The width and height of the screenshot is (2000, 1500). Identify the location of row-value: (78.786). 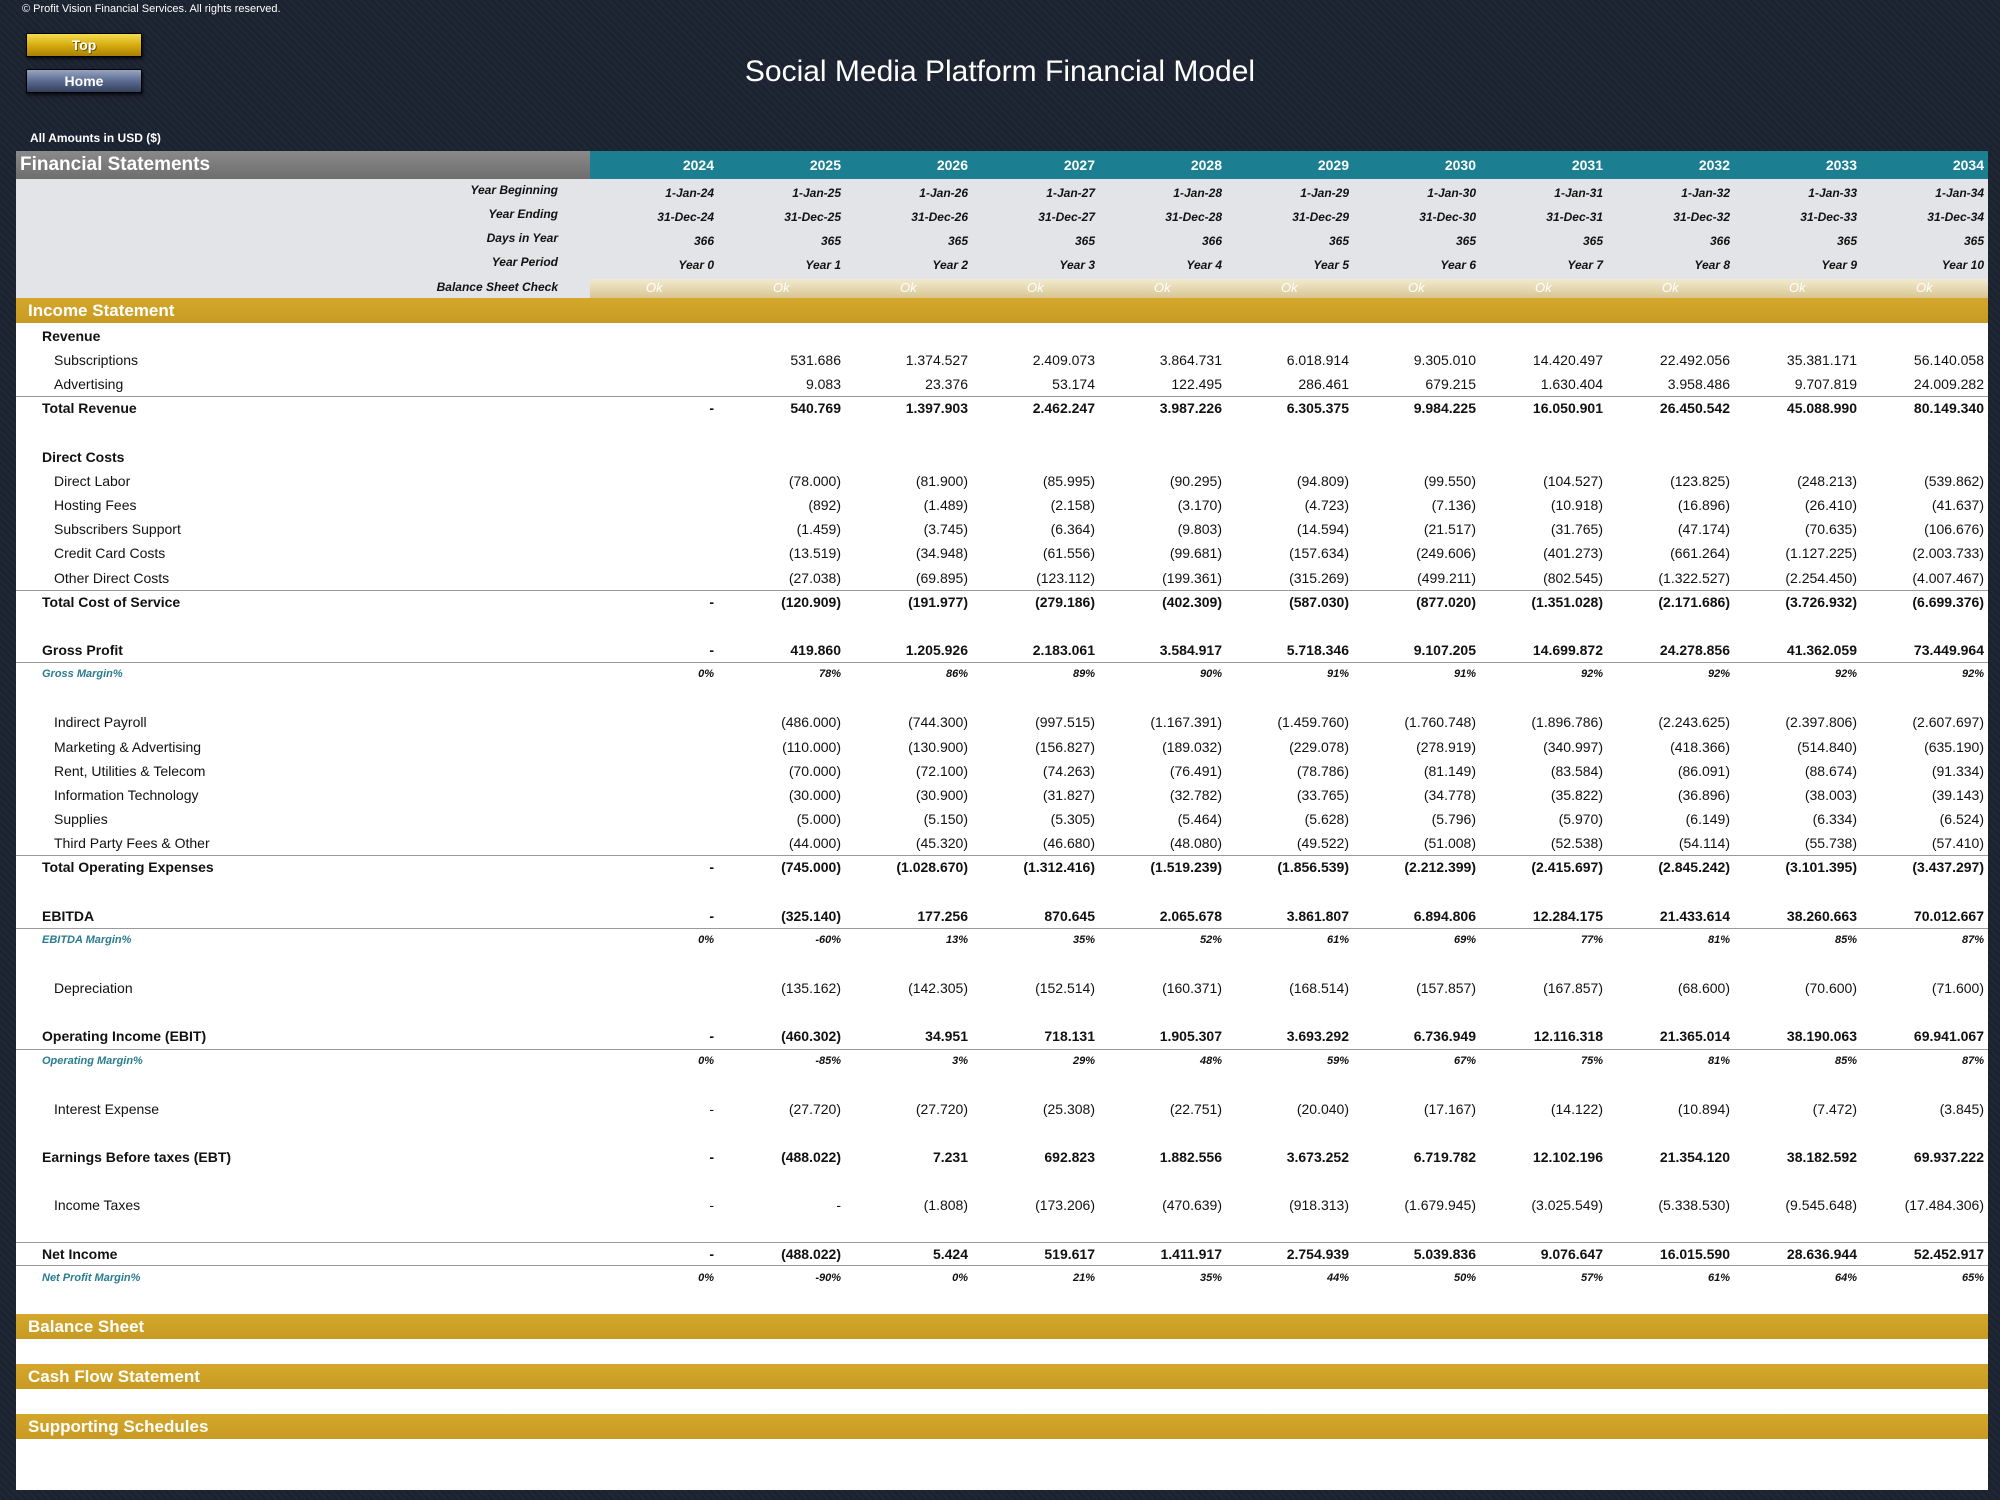
(1322, 770).